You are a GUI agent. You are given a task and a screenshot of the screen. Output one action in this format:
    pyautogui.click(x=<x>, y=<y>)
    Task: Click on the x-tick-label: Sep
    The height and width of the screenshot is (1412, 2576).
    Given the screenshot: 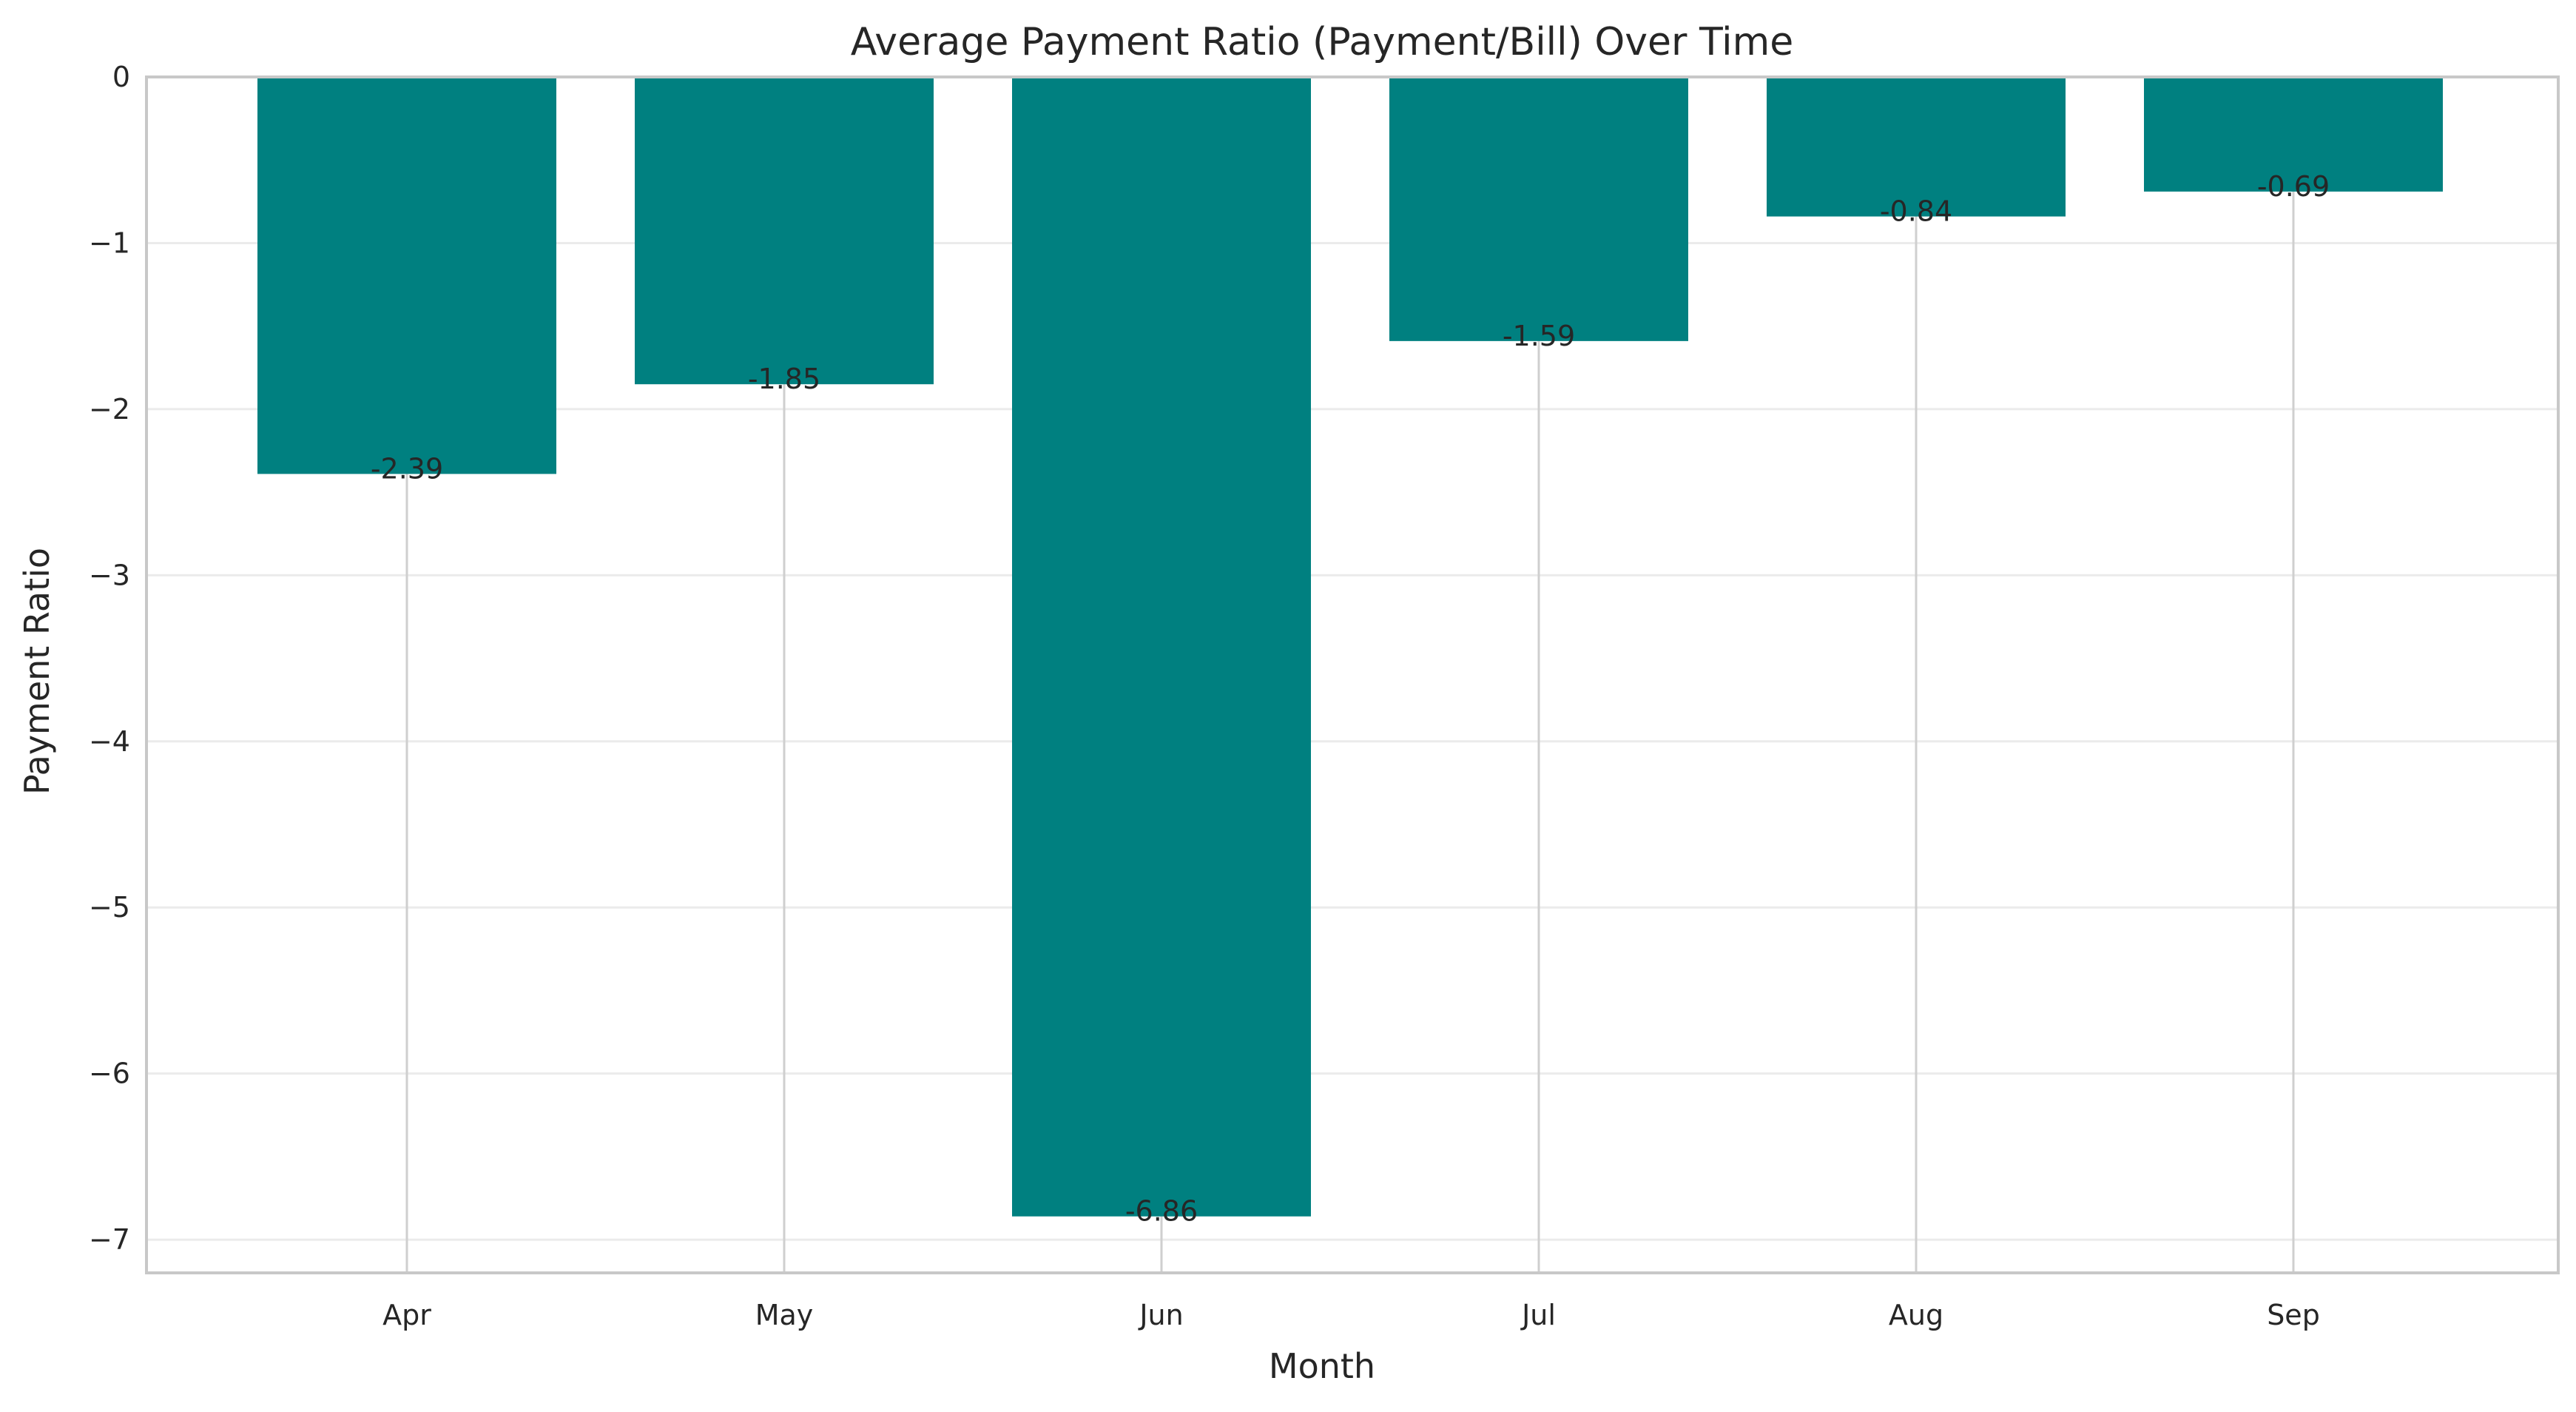 What is the action you would take?
    pyautogui.click(x=2293, y=1315)
    